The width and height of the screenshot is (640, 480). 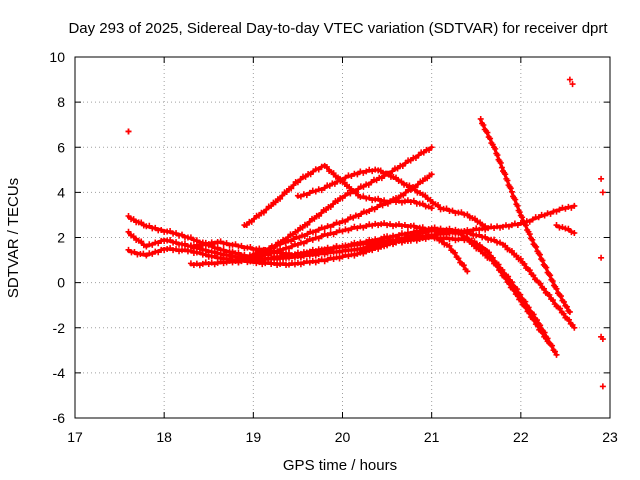 I want to click on y-axis-label: SDTVAR / TECUs, so click(x=13, y=238).